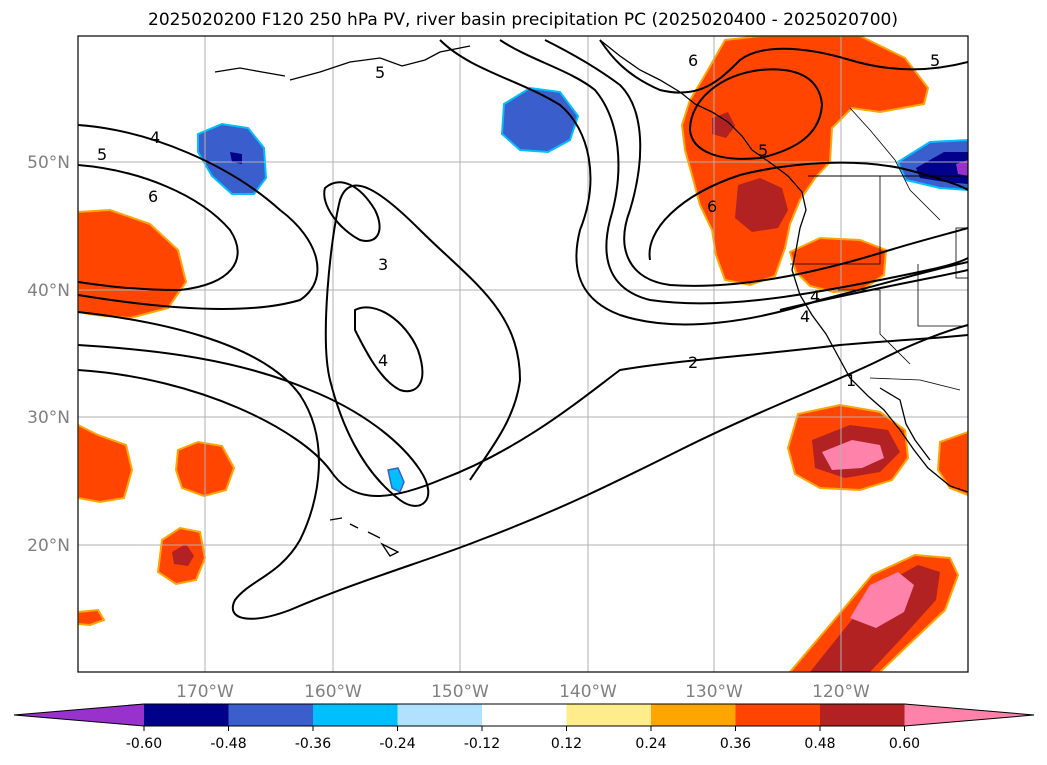 The width and height of the screenshot is (1047, 765). I want to click on colorbar-label: 0.24, so click(650, 744).